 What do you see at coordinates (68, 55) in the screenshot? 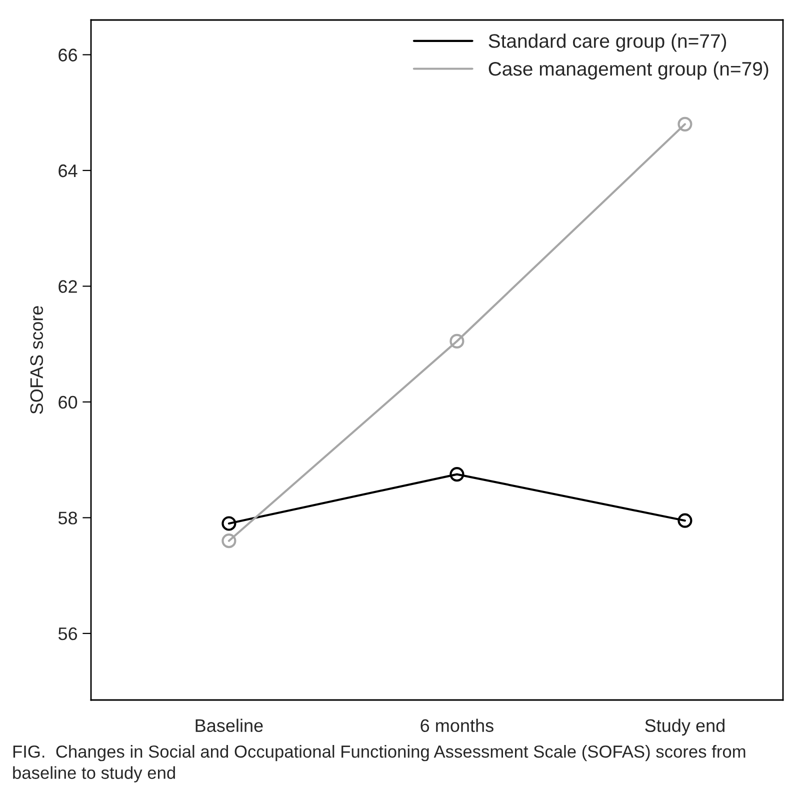
I see `y-tick-label: 66` at bounding box center [68, 55].